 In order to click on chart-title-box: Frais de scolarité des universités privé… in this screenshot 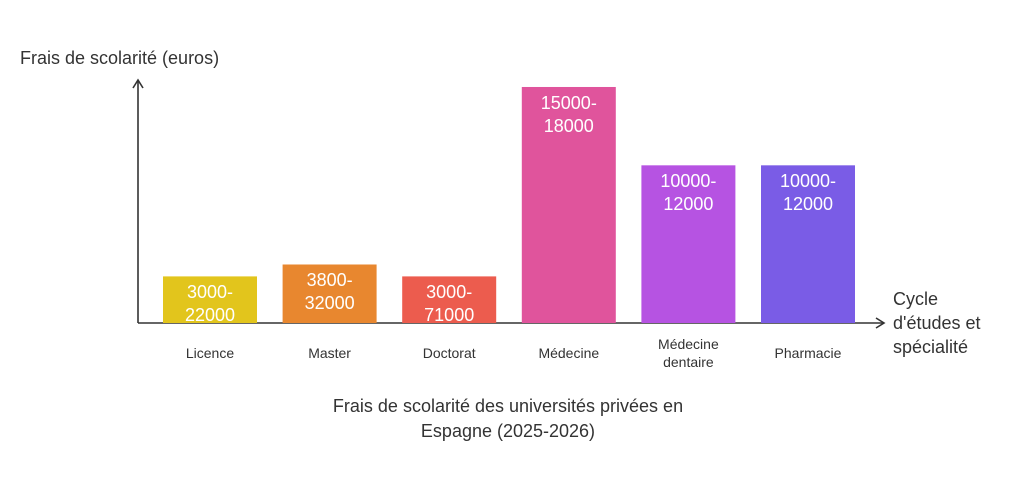, I will do `click(508, 418)`.